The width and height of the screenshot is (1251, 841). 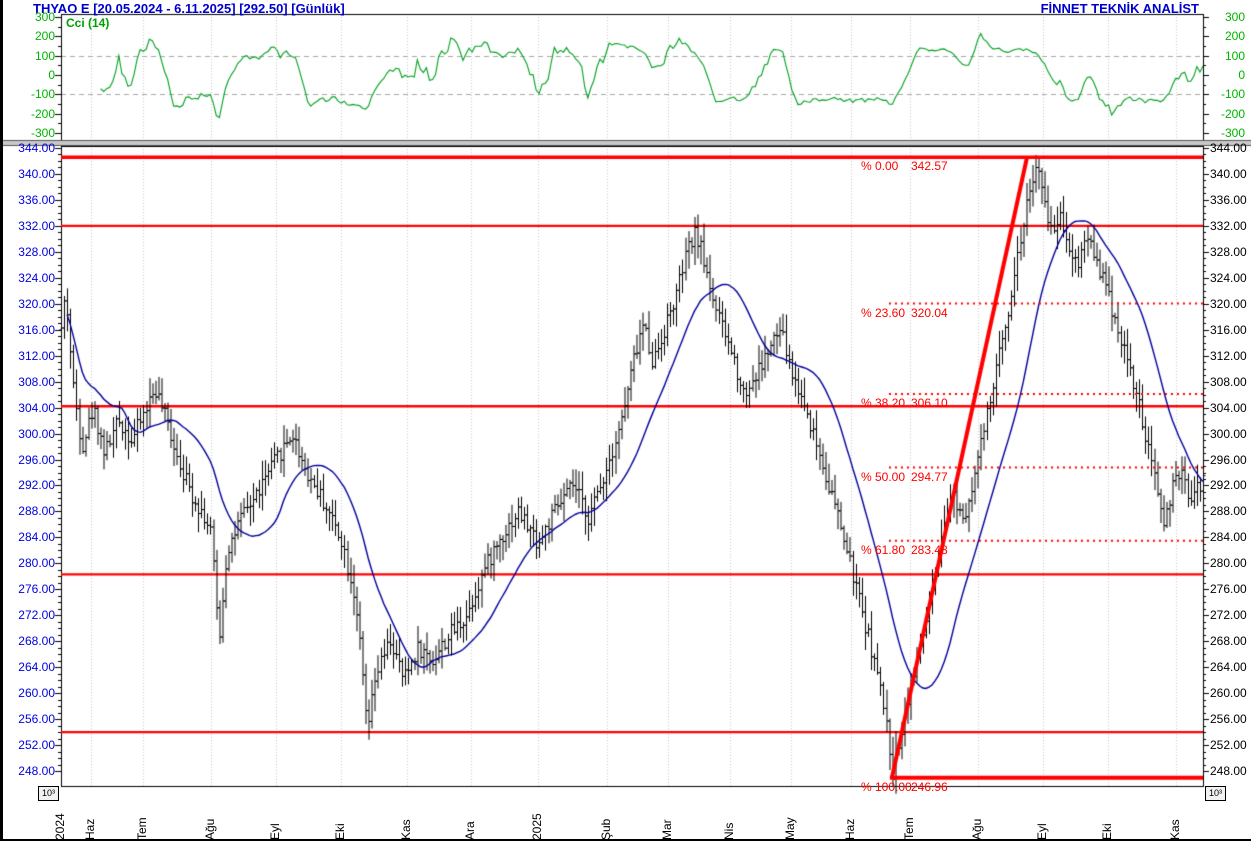 What do you see at coordinates (1228, 148) in the screenshot?
I see `price-tick-right: 344.00` at bounding box center [1228, 148].